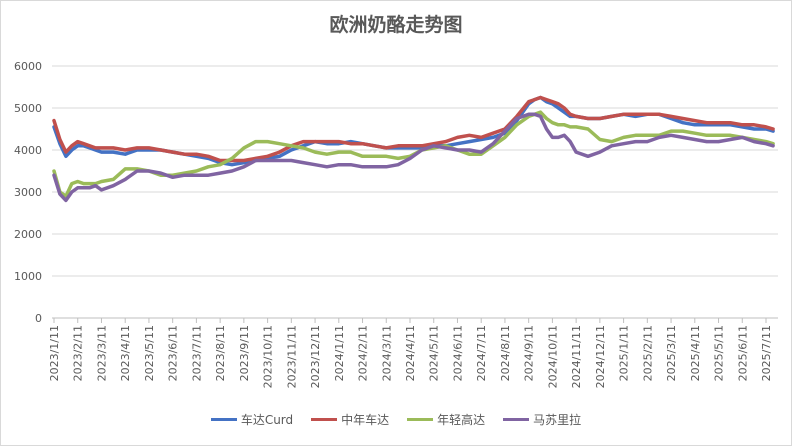 The height and width of the screenshot is (446, 792). What do you see at coordinates (647, 353) in the screenshot?
I see `x-tick-label: 2025/2/11` at bounding box center [647, 353].